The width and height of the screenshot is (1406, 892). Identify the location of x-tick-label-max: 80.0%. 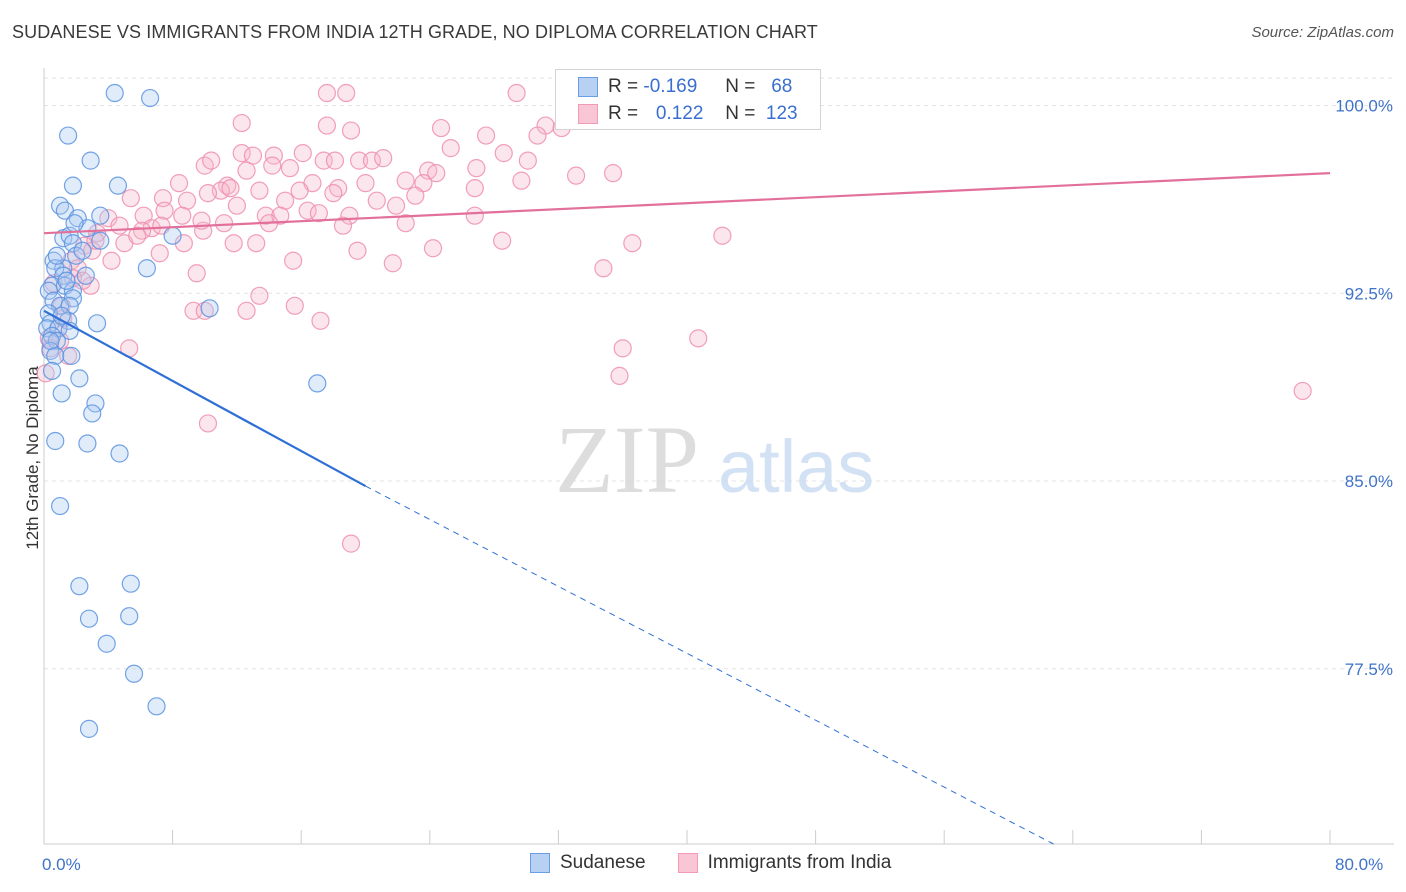
(1359, 864).